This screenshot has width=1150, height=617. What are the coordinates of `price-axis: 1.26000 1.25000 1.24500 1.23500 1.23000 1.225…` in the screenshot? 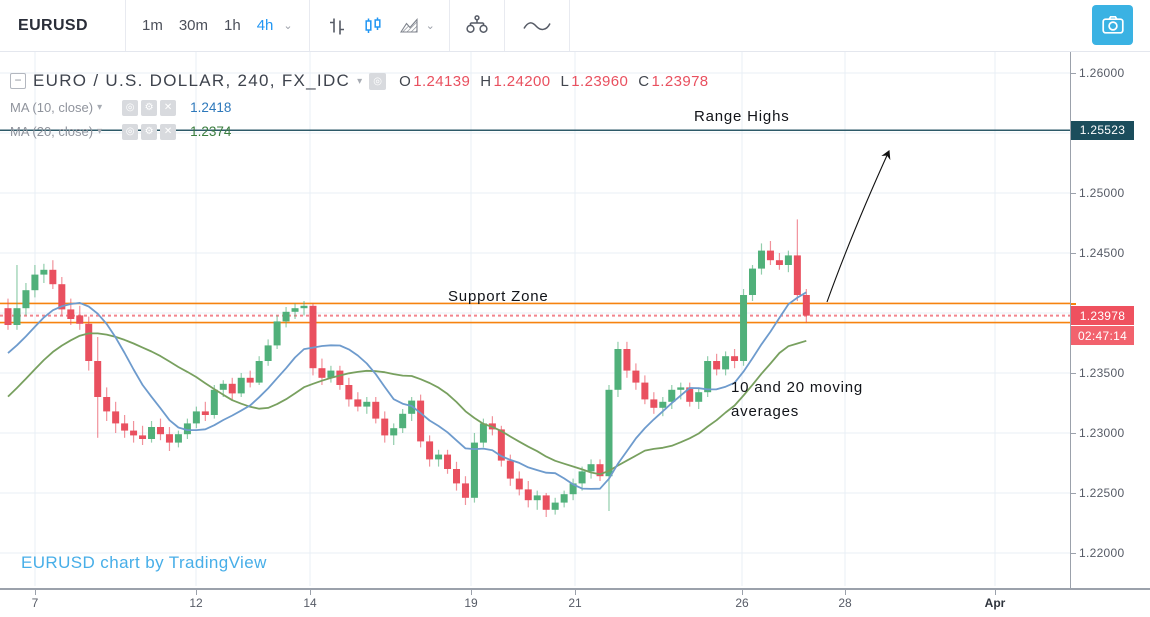 It's located at (1107, 319).